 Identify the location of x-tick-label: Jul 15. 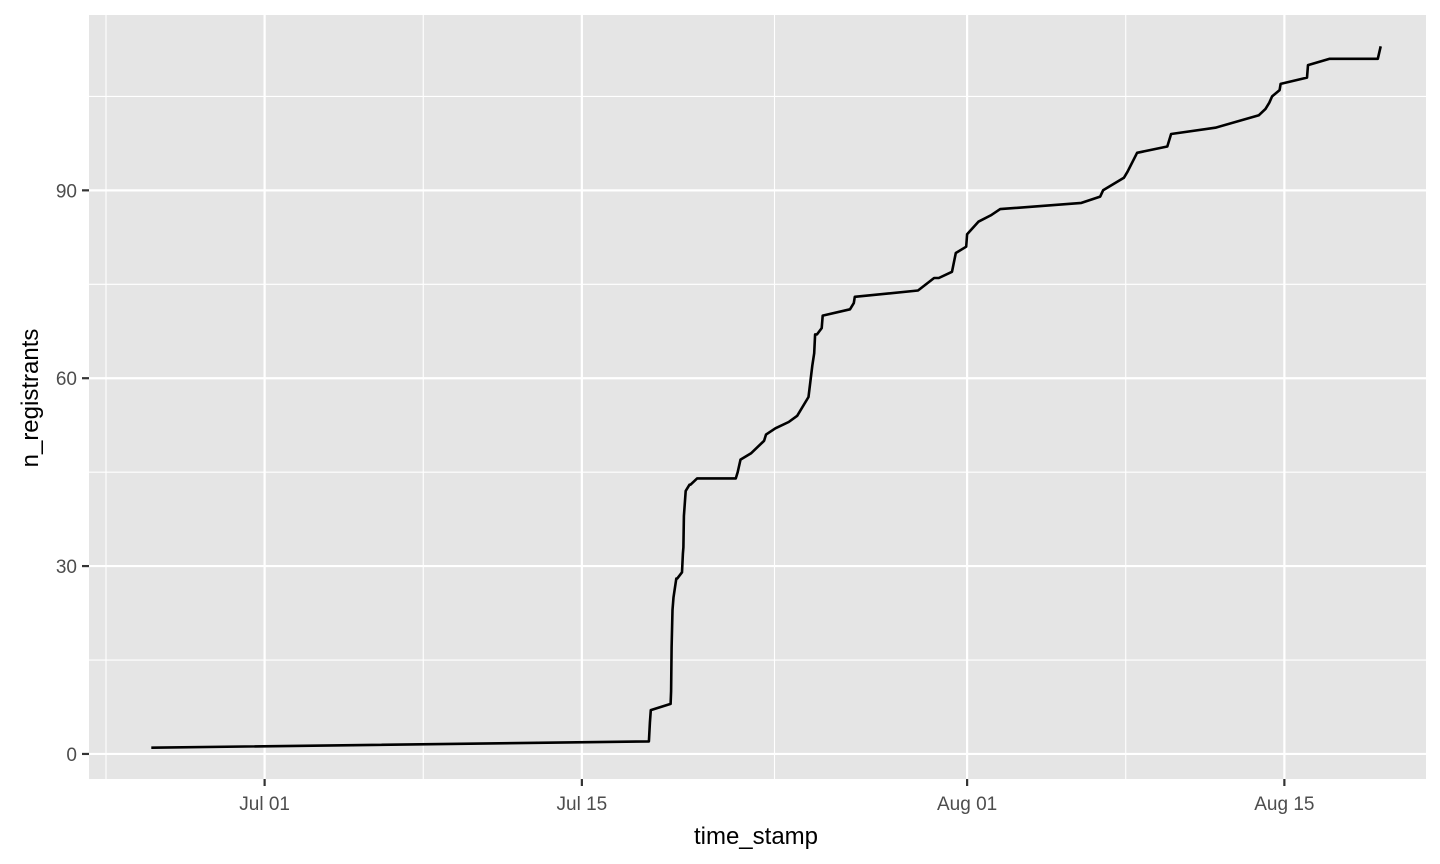
(582, 804).